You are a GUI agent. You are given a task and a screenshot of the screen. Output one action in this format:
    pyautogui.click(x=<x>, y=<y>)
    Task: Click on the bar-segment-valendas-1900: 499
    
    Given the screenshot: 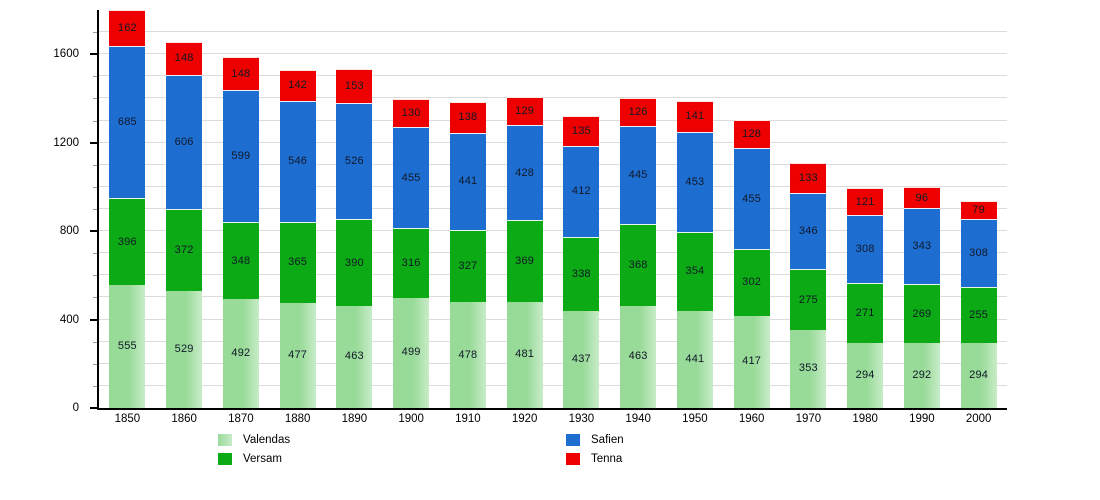 What is the action you would take?
    pyautogui.click(x=411, y=352)
    